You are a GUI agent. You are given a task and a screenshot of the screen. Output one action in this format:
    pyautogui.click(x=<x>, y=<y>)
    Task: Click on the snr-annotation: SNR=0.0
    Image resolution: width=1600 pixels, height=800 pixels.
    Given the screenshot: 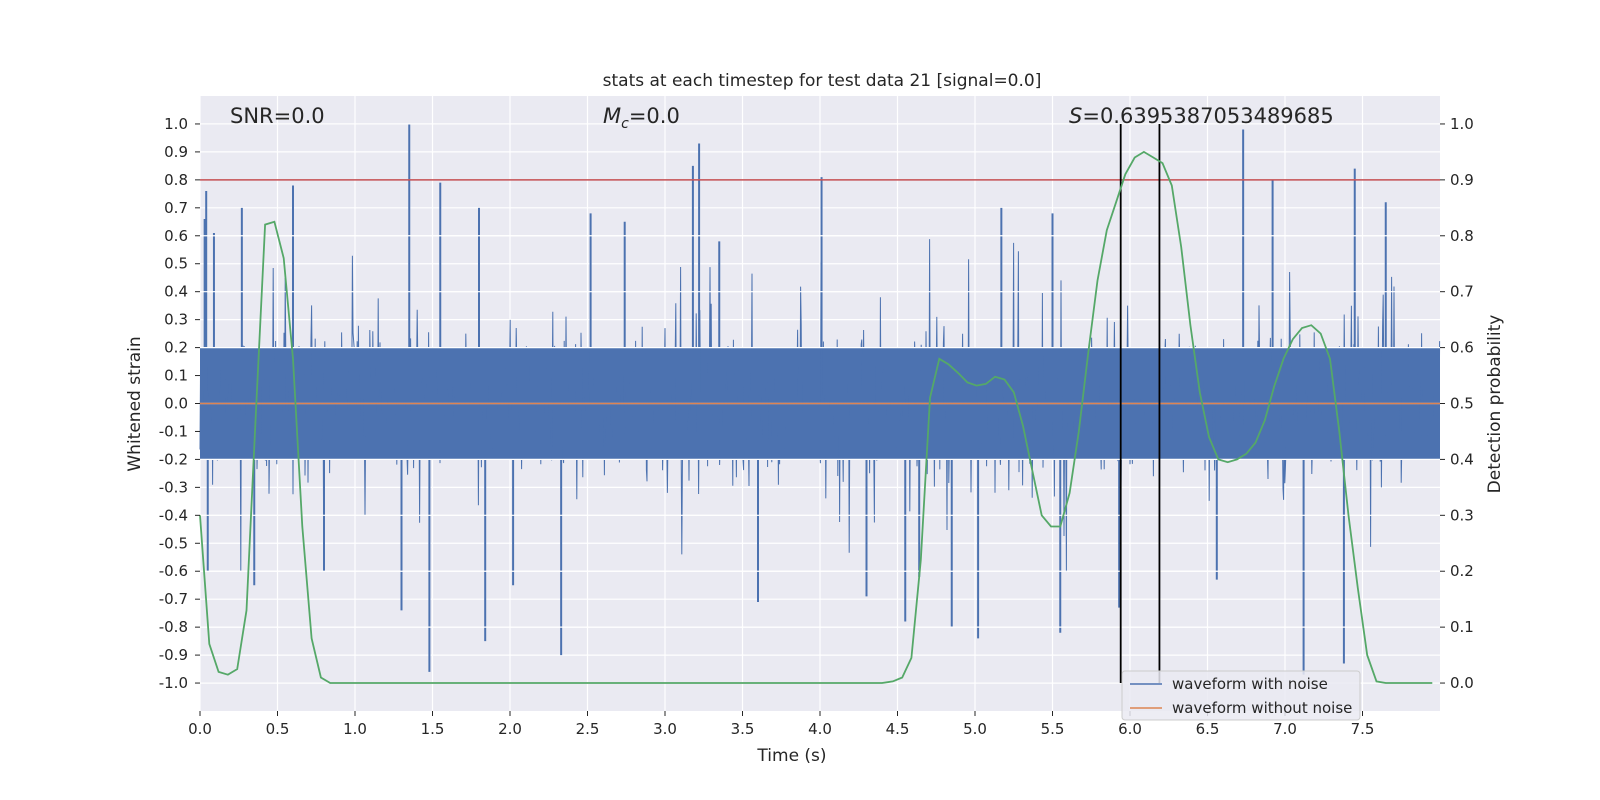 What is the action you would take?
    pyautogui.click(x=277, y=116)
    